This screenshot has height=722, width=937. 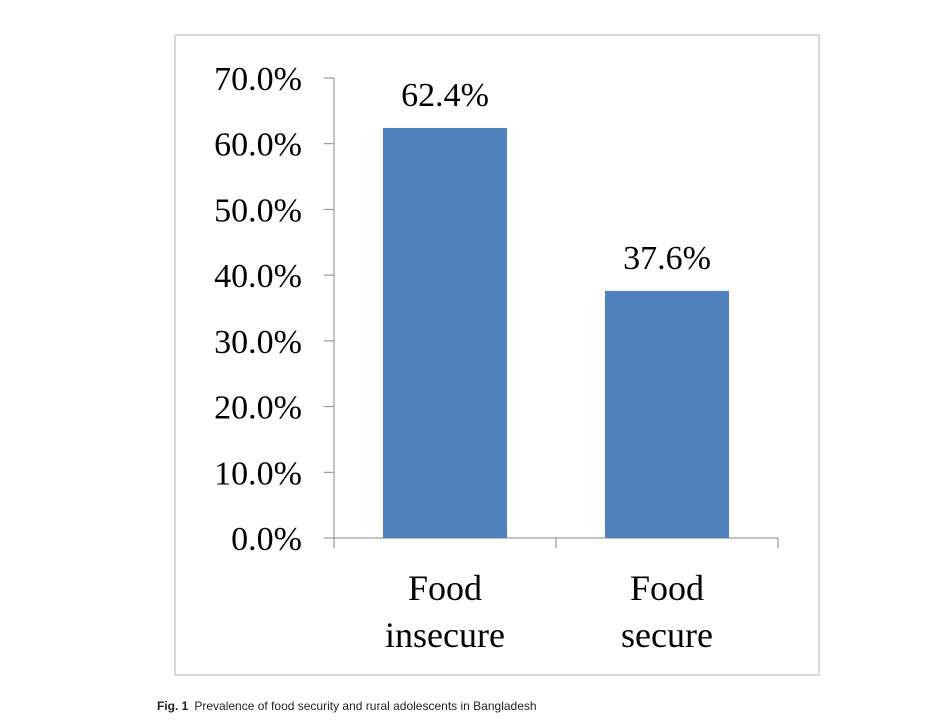 I want to click on y-tick-label: 40.0%, so click(x=258, y=276).